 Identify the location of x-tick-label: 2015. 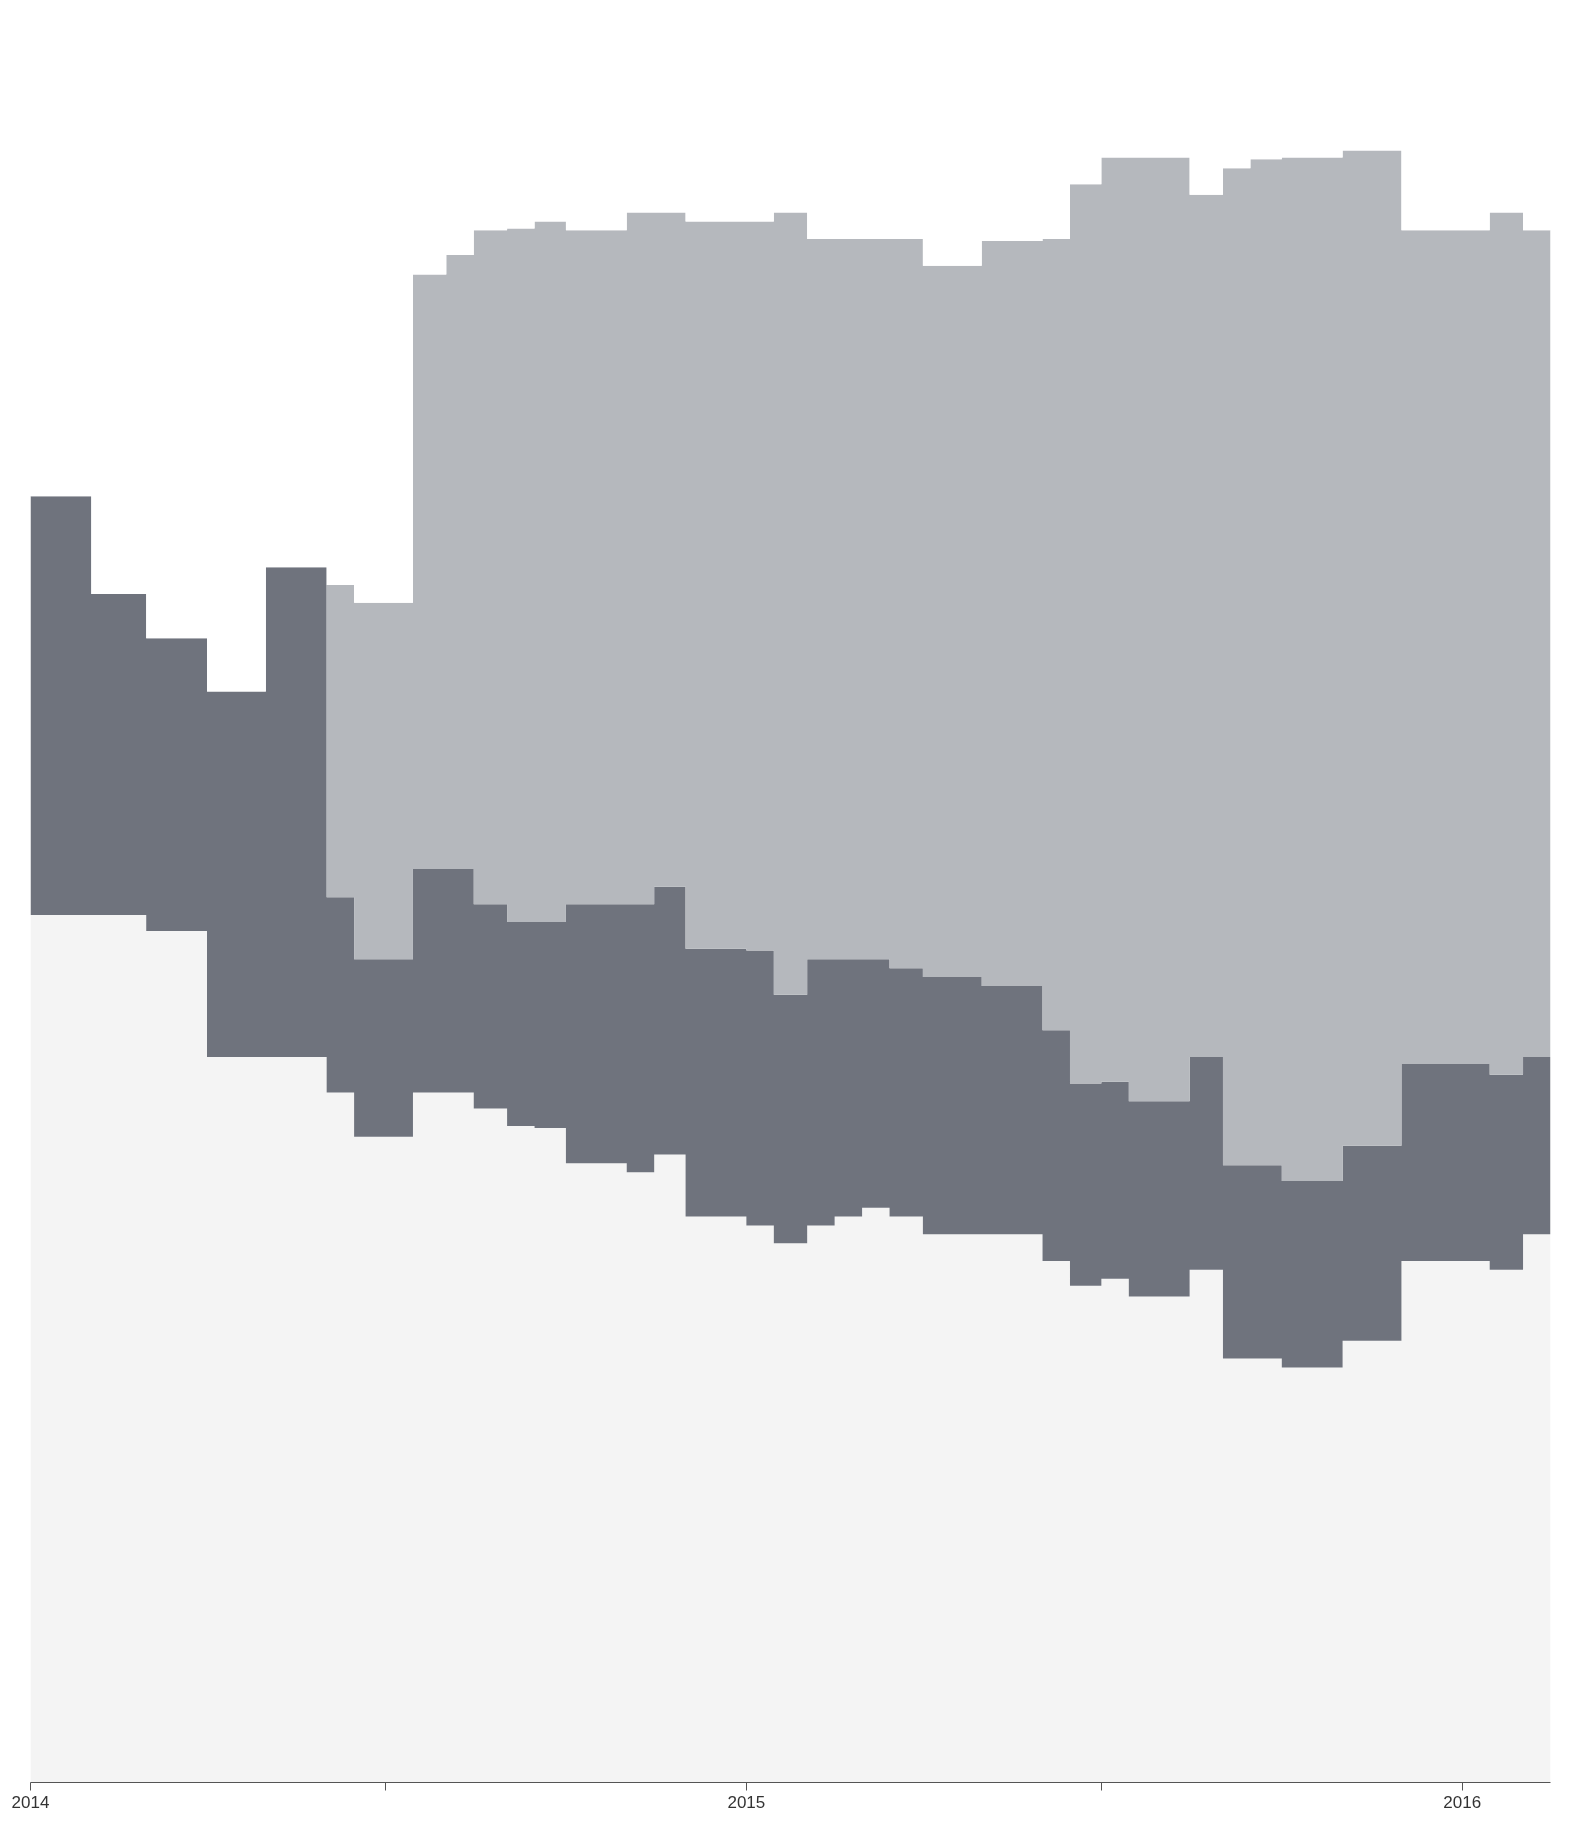
(746, 1802).